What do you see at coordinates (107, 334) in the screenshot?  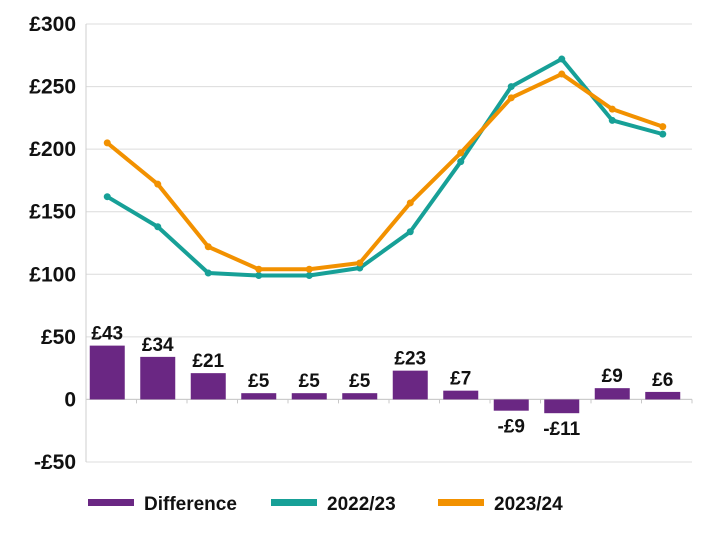 I see `bar-data-label: £43` at bounding box center [107, 334].